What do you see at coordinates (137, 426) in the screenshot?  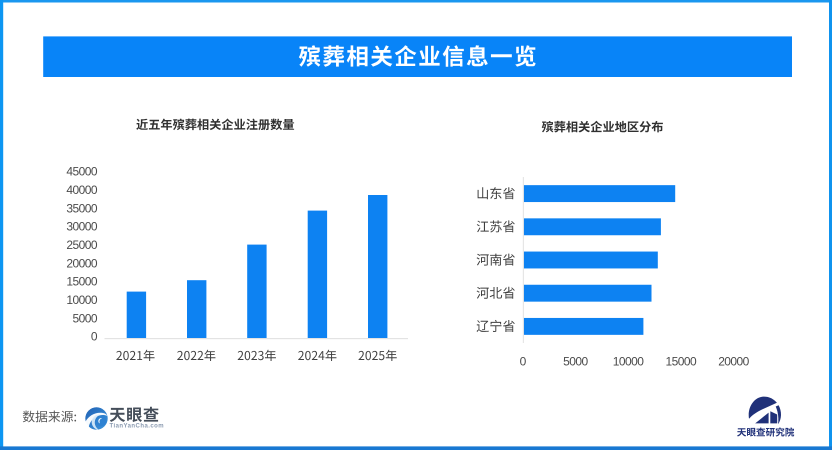 I see `svg-text: TianYanCha.com` at bounding box center [137, 426].